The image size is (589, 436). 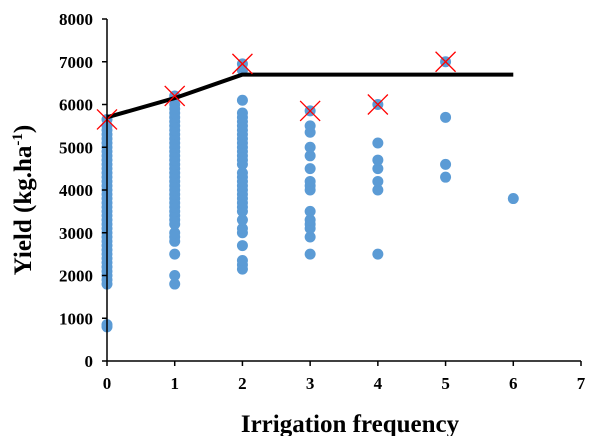 I want to click on max-yield-markers, so click(x=276, y=90).